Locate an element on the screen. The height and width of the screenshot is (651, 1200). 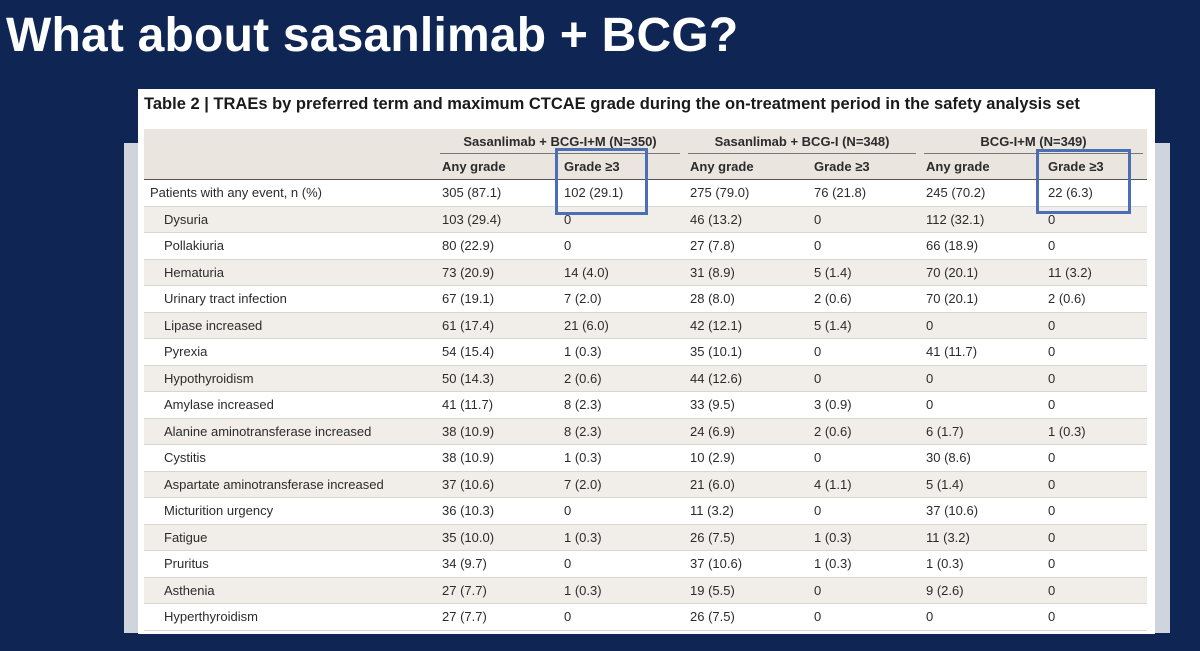
row-value: 245 (70.2) is located at coordinates (981, 193).